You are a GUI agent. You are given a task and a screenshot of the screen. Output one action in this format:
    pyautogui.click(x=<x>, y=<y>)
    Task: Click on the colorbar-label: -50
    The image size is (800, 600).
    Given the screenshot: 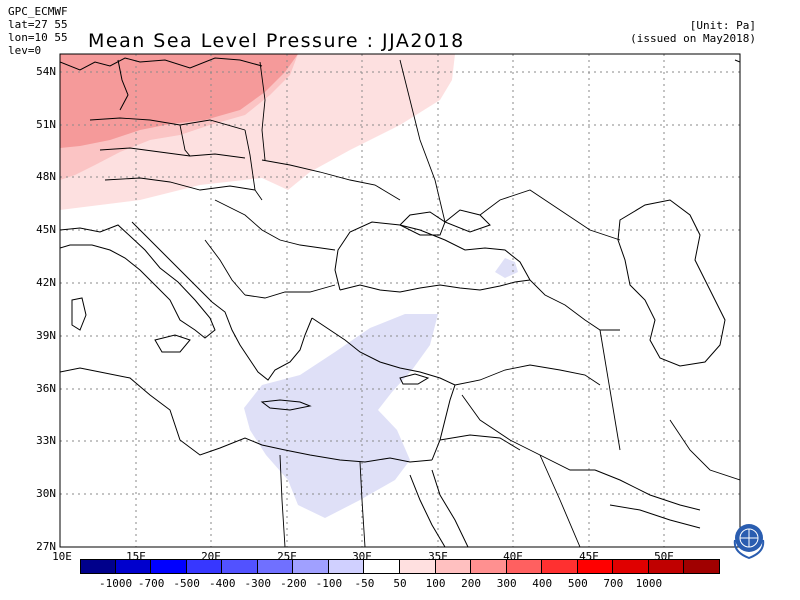 What is the action you would take?
    pyautogui.click(x=364, y=583)
    